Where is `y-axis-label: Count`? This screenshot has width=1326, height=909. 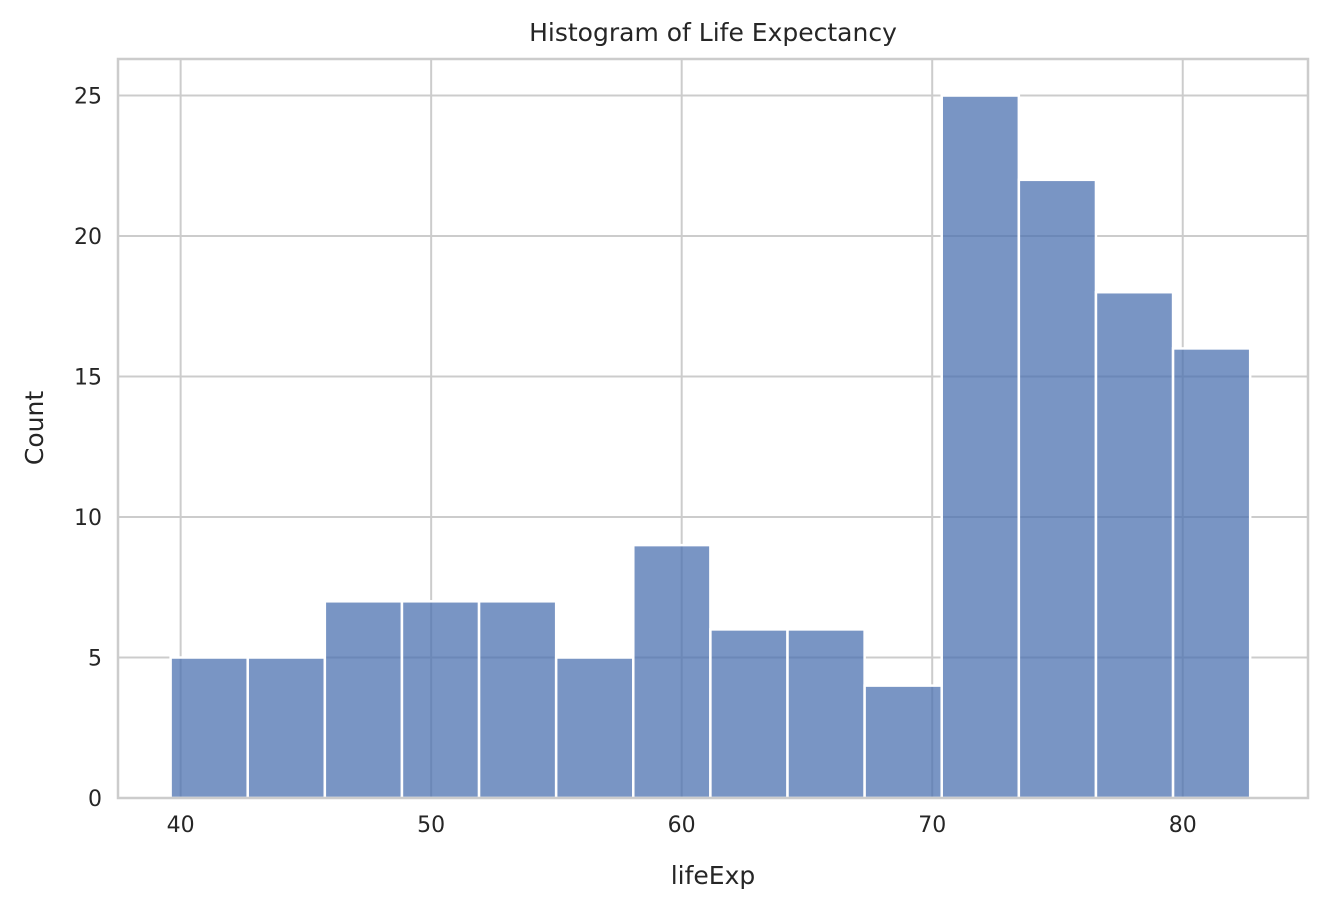
y-axis-label: Count is located at coordinates (34, 428).